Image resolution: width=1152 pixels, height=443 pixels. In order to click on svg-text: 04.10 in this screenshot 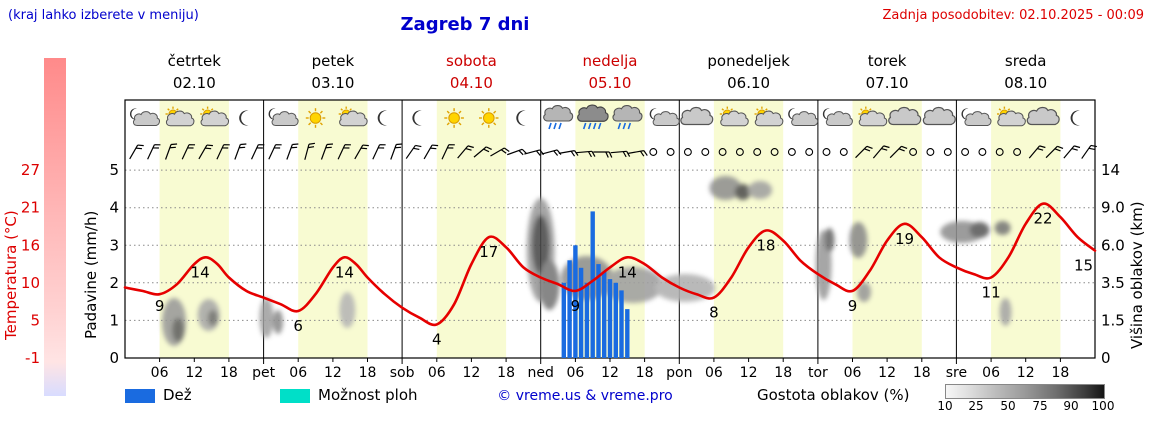, I will do `click(471, 83)`.